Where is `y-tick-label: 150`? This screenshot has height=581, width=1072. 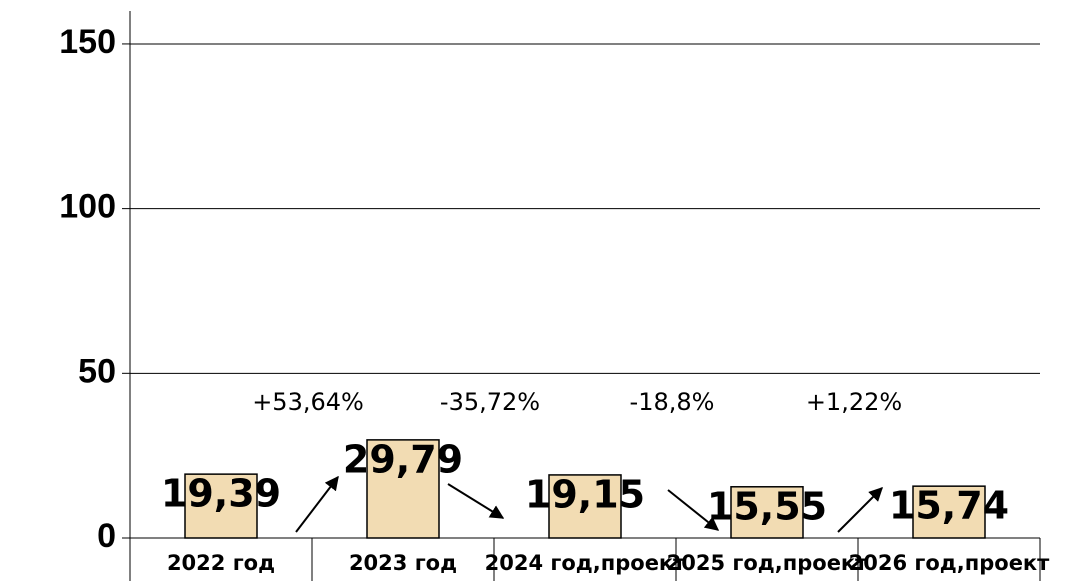 y-tick-label: 150 is located at coordinates (87, 42).